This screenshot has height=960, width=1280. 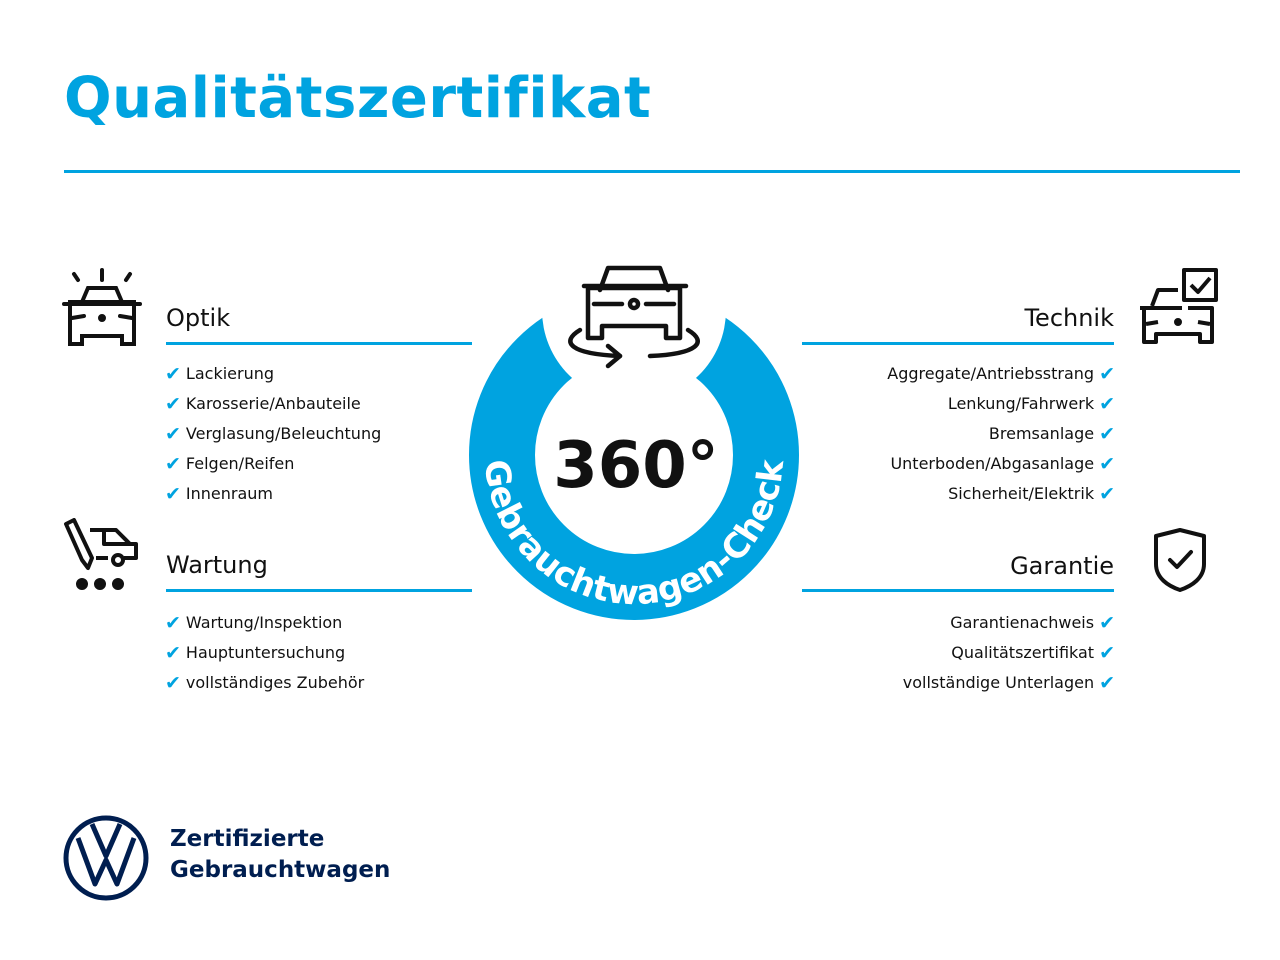 I want to click on car-checkbox-icon, so click(x=1179, y=306).